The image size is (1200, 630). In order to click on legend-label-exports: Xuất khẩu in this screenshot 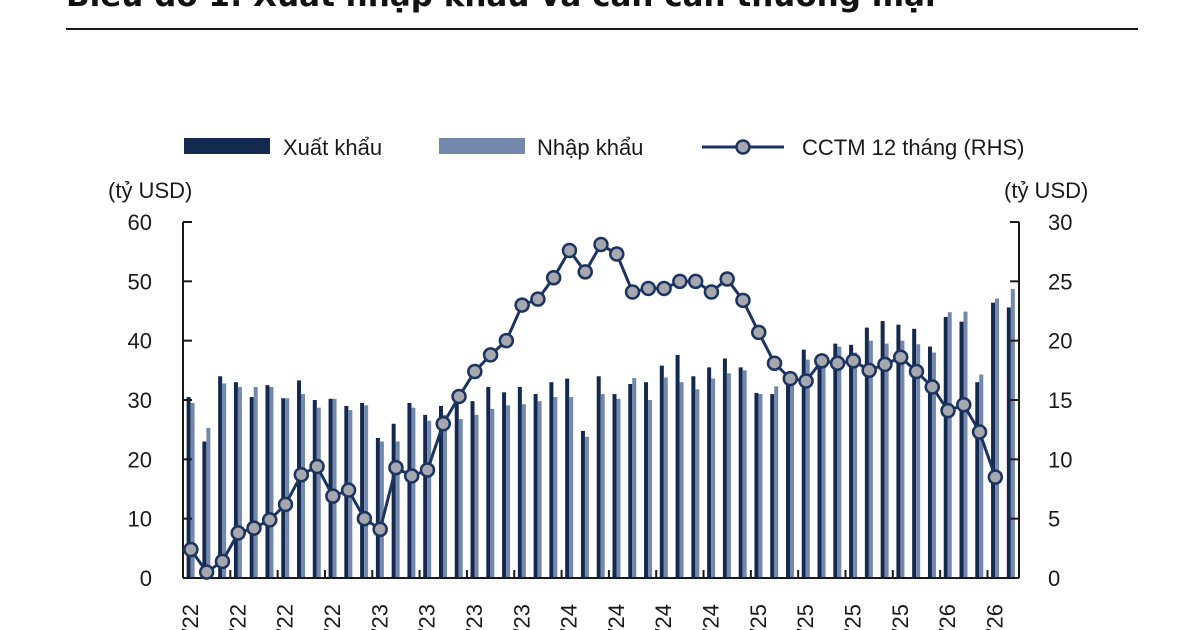, I will do `click(332, 147)`.